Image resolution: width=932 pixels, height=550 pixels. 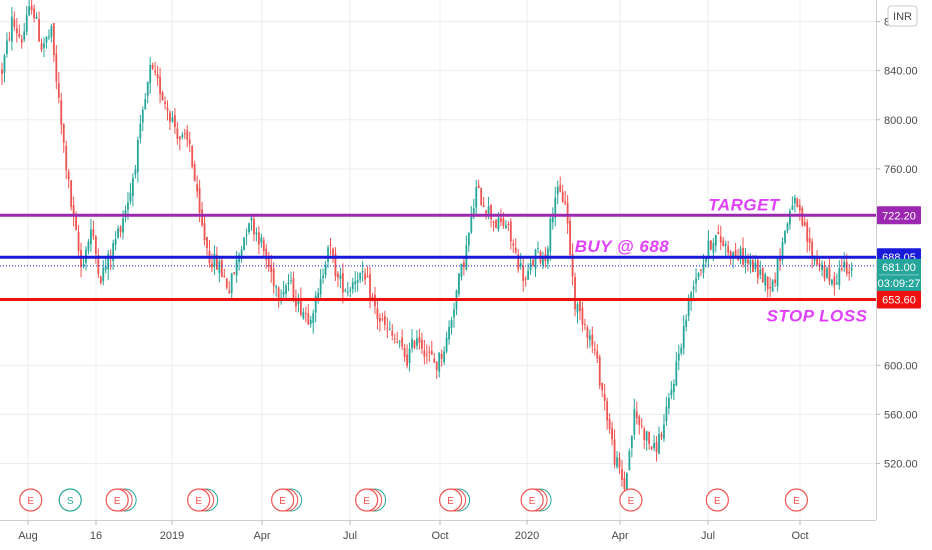 I want to click on stop-loss-annotation: STOP LOSS, so click(x=817, y=315).